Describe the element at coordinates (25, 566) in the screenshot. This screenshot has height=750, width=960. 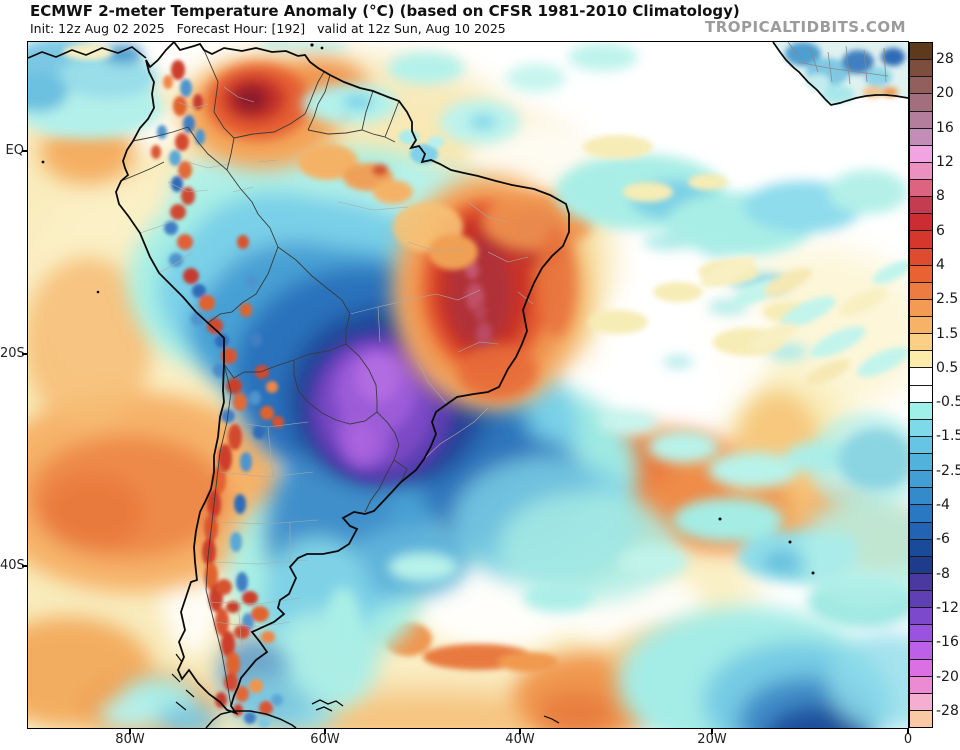
I see `lat-tick-40S` at that location.